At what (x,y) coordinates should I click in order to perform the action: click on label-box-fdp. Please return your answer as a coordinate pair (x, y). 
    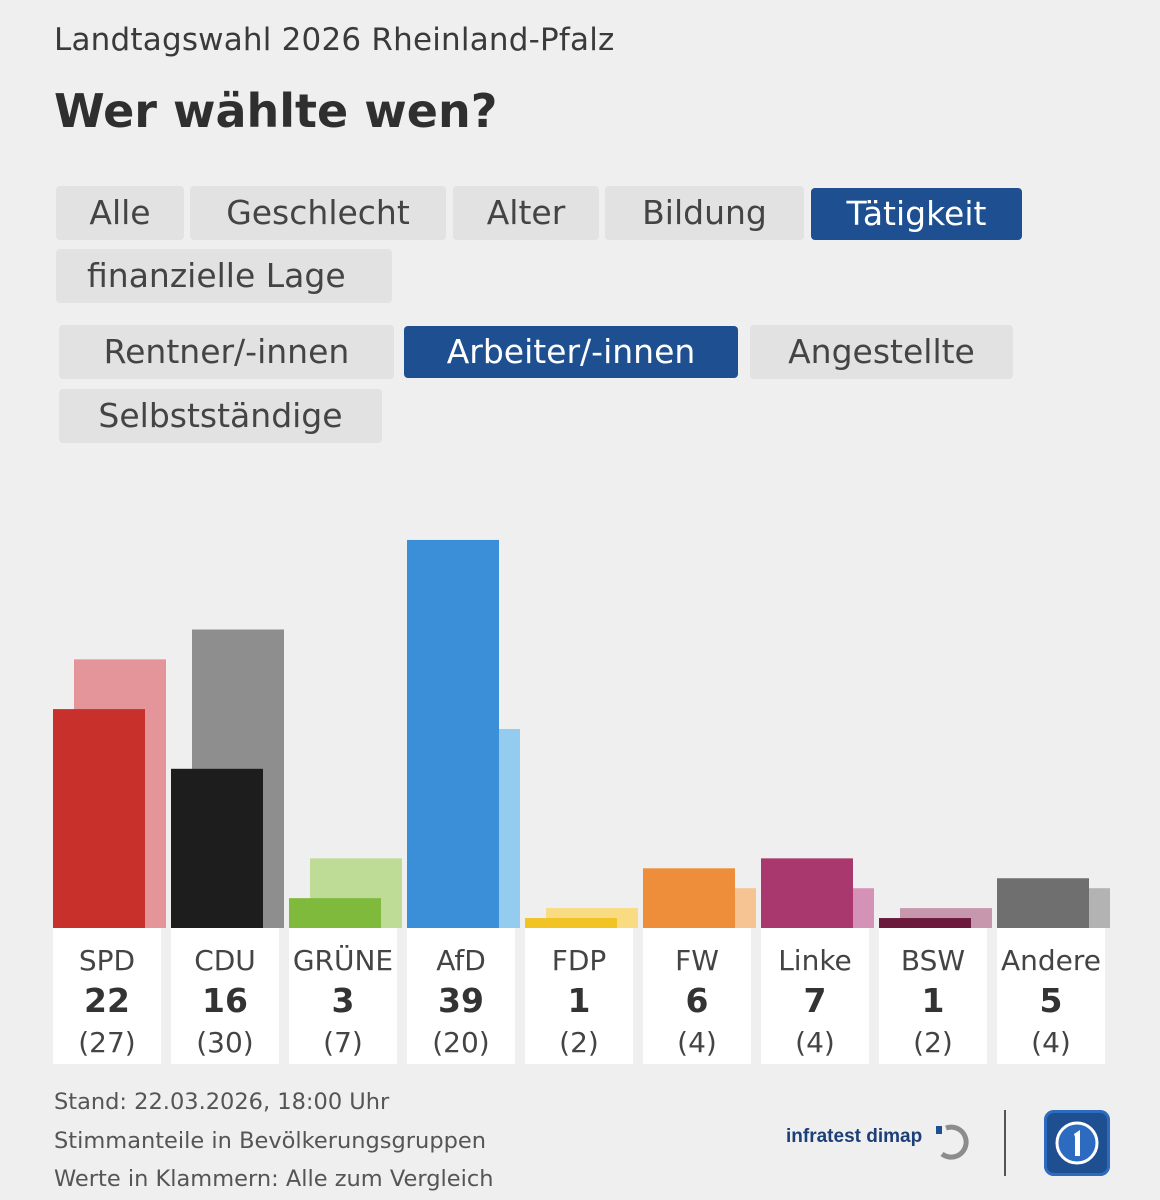
    Looking at the image, I should click on (579, 996).